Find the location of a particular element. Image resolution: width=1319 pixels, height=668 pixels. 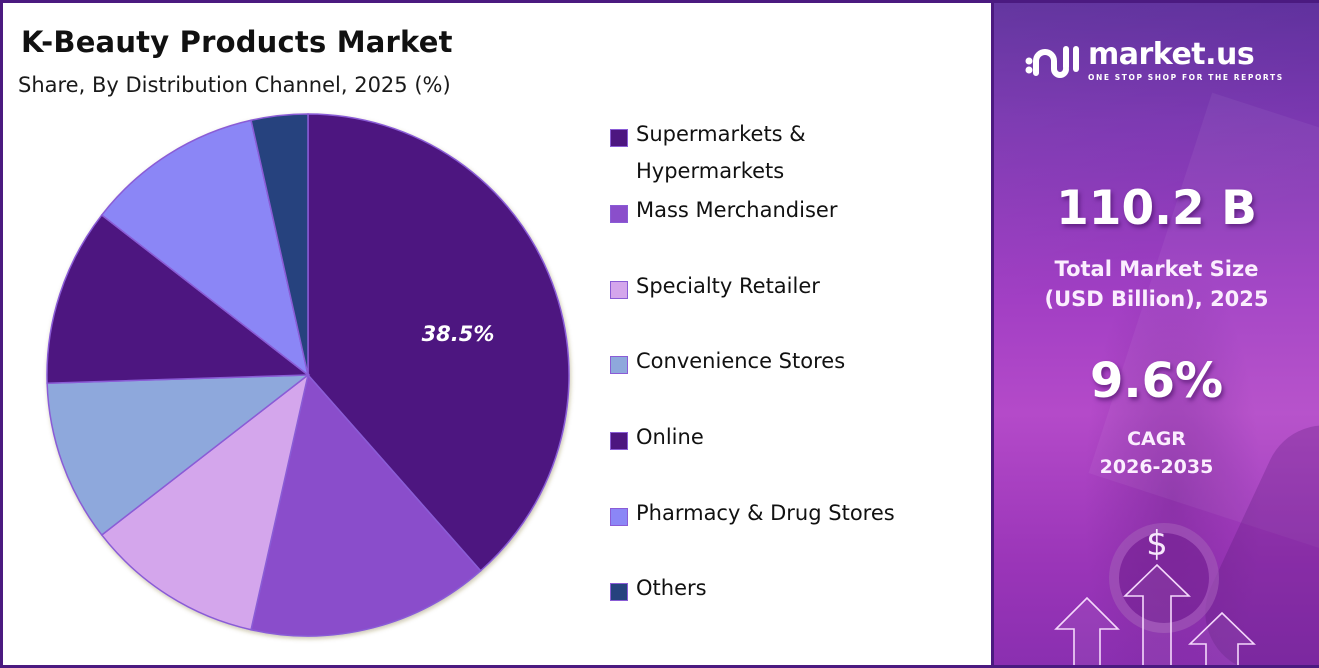

slice-label-supermarkets: 38.5% is located at coordinates (458, 334).